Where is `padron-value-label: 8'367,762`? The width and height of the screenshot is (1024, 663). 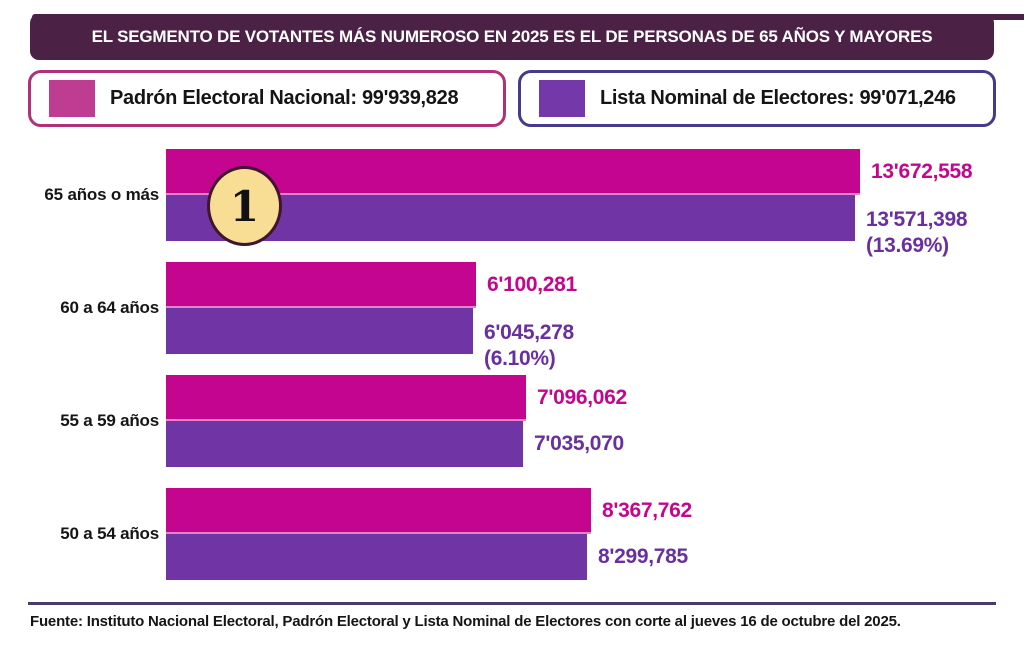 padron-value-label: 8'367,762 is located at coordinates (647, 511).